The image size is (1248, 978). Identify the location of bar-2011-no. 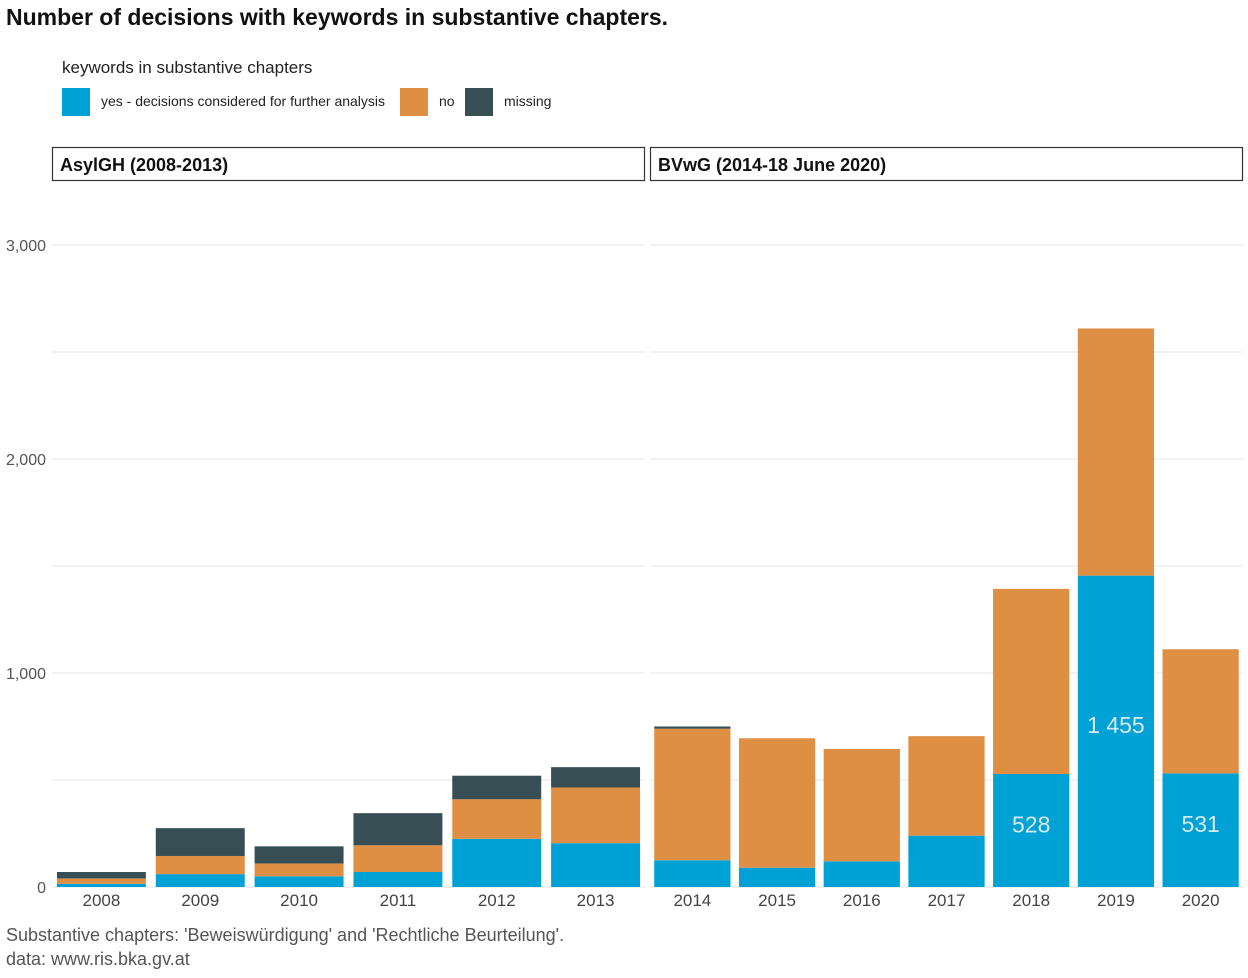
(398, 859).